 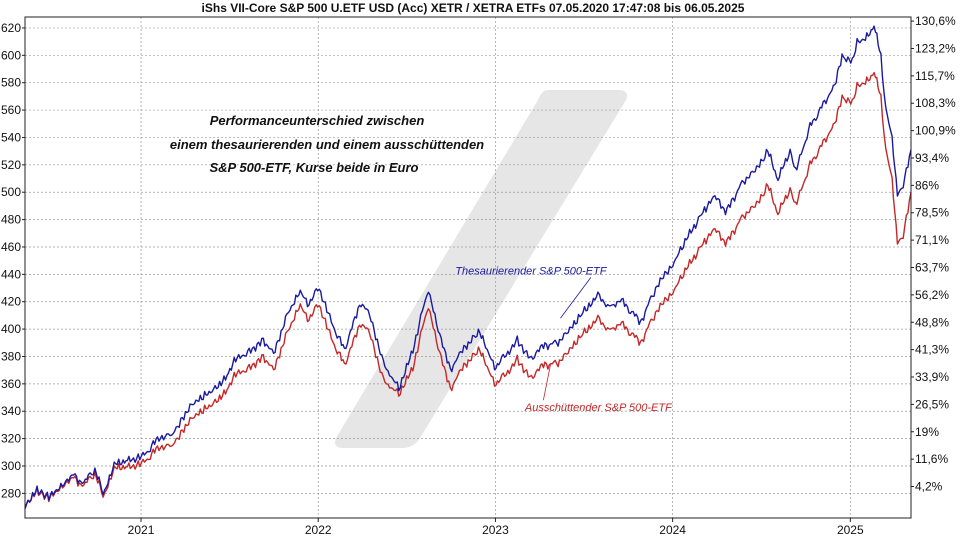 I want to click on y-tick-label: 460, so click(x=11, y=247).